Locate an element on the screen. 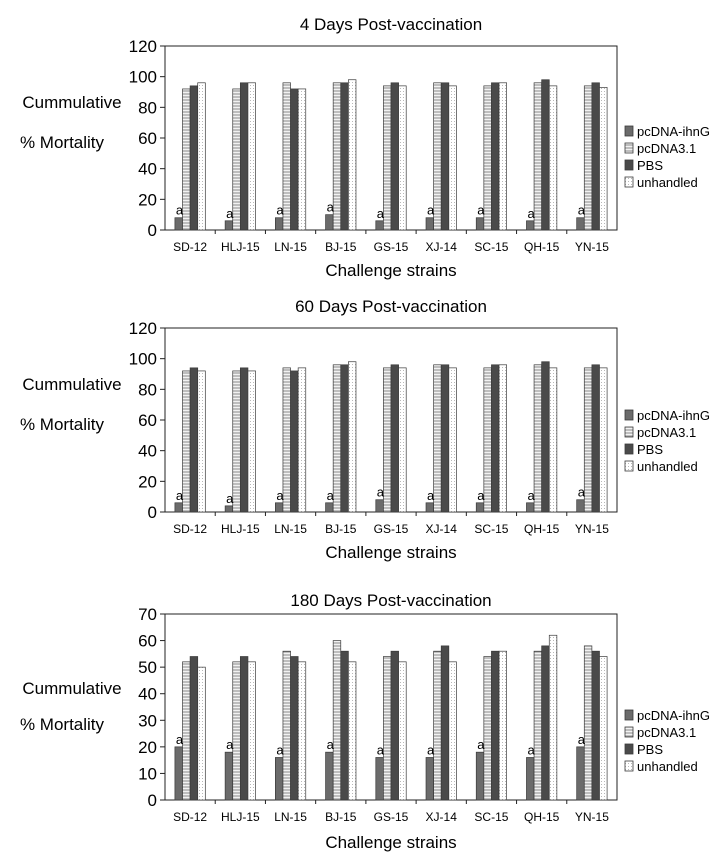 The width and height of the screenshot is (720, 852). y-tick-label: 0 is located at coordinates (152, 512).